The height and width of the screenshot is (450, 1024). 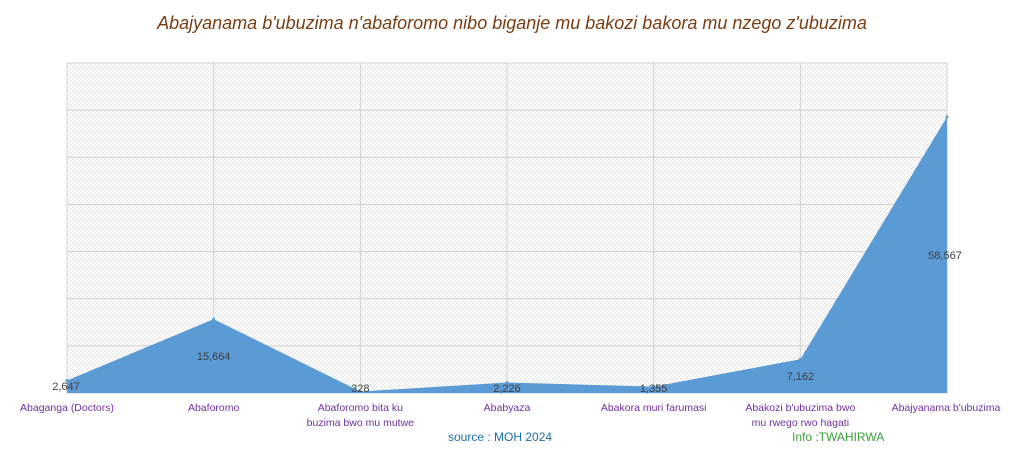 What do you see at coordinates (360, 408) in the screenshot?
I see `category-label: Abaforomo bita ku` at bounding box center [360, 408].